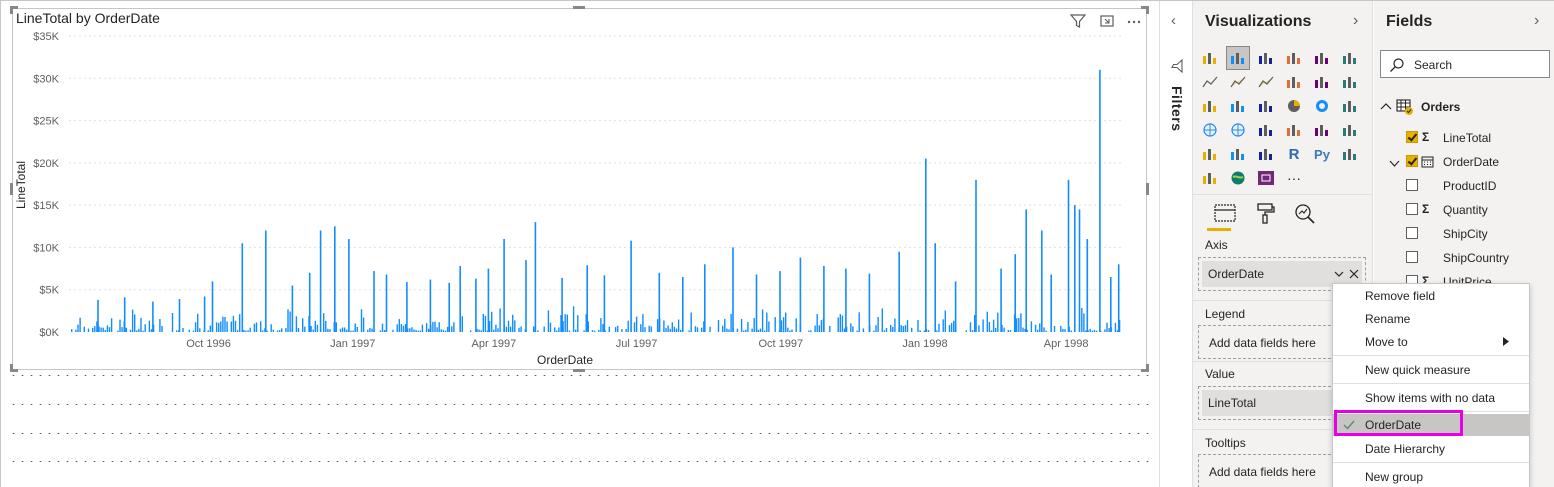 Image resolution: width=1554 pixels, height=487 pixels. What do you see at coordinates (1464, 212) in the screenshot?
I see `field-row-quantity: Σ Quantity` at bounding box center [1464, 212].